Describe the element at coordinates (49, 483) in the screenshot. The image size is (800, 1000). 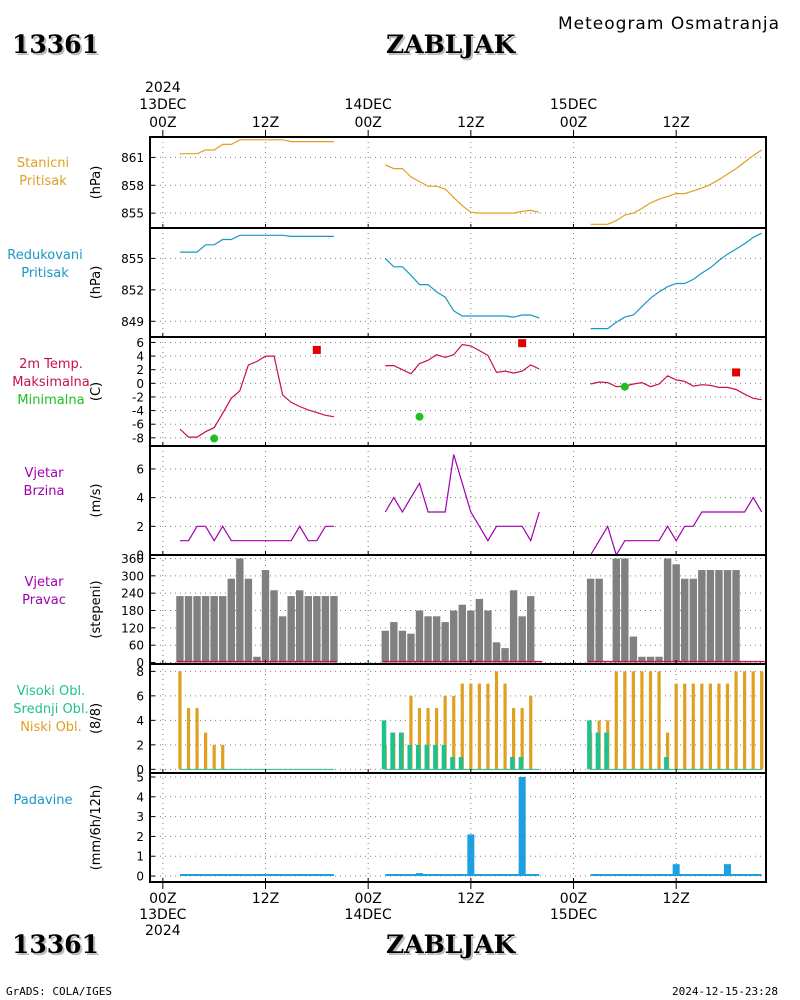
I see `panel-label-wind-speed: Vjetar Brzina` at that location.